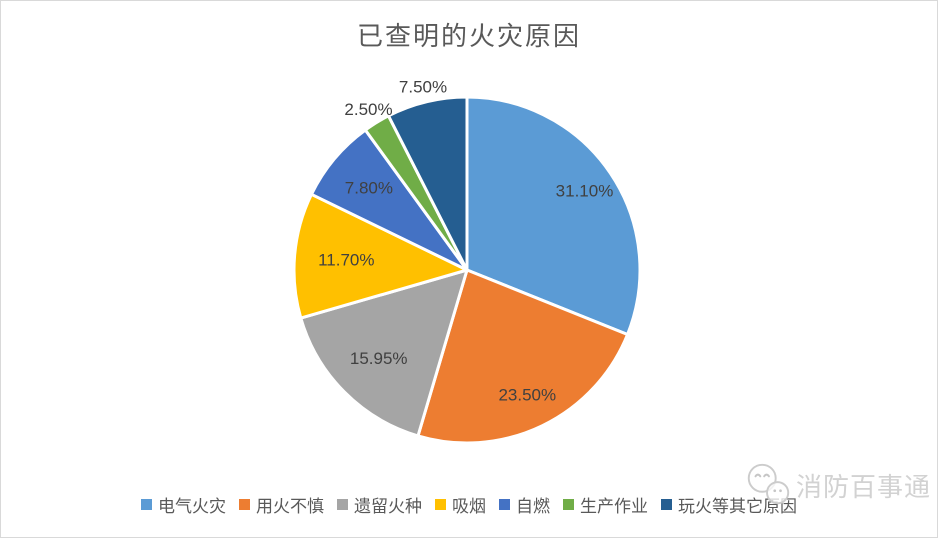  I want to click on legend-label: 生产作业, so click(614, 506).